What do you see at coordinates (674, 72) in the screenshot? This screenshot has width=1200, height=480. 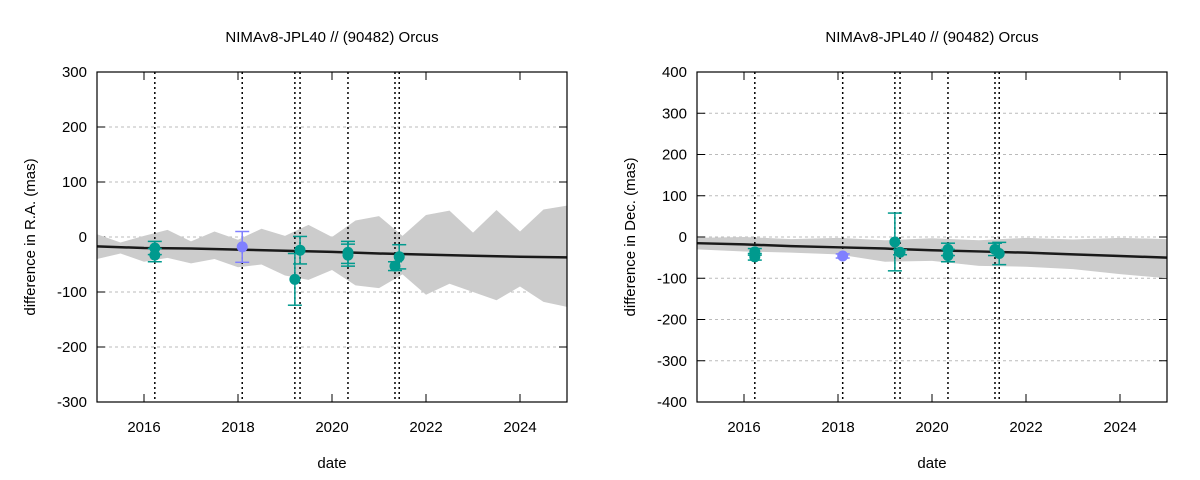 I see `y-tick-label: 400` at bounding box center [674, 72].